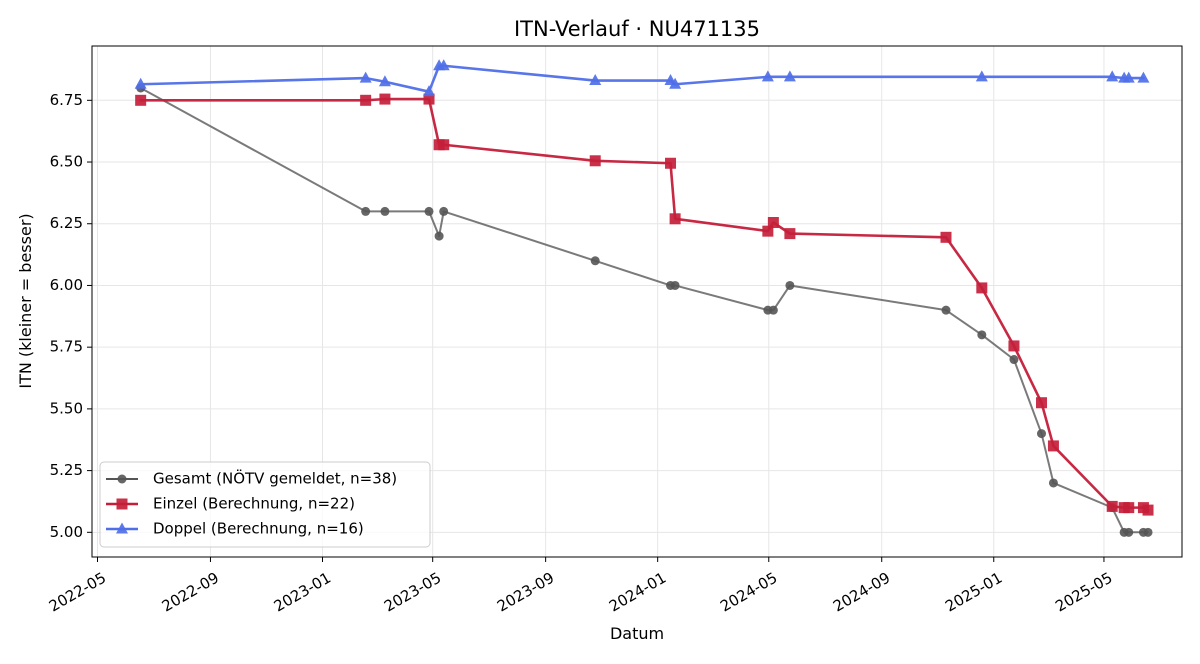  Describe the element at coordinates (66, 162) in the screenshot. I see `y-tick-label: 6.50` at that location.